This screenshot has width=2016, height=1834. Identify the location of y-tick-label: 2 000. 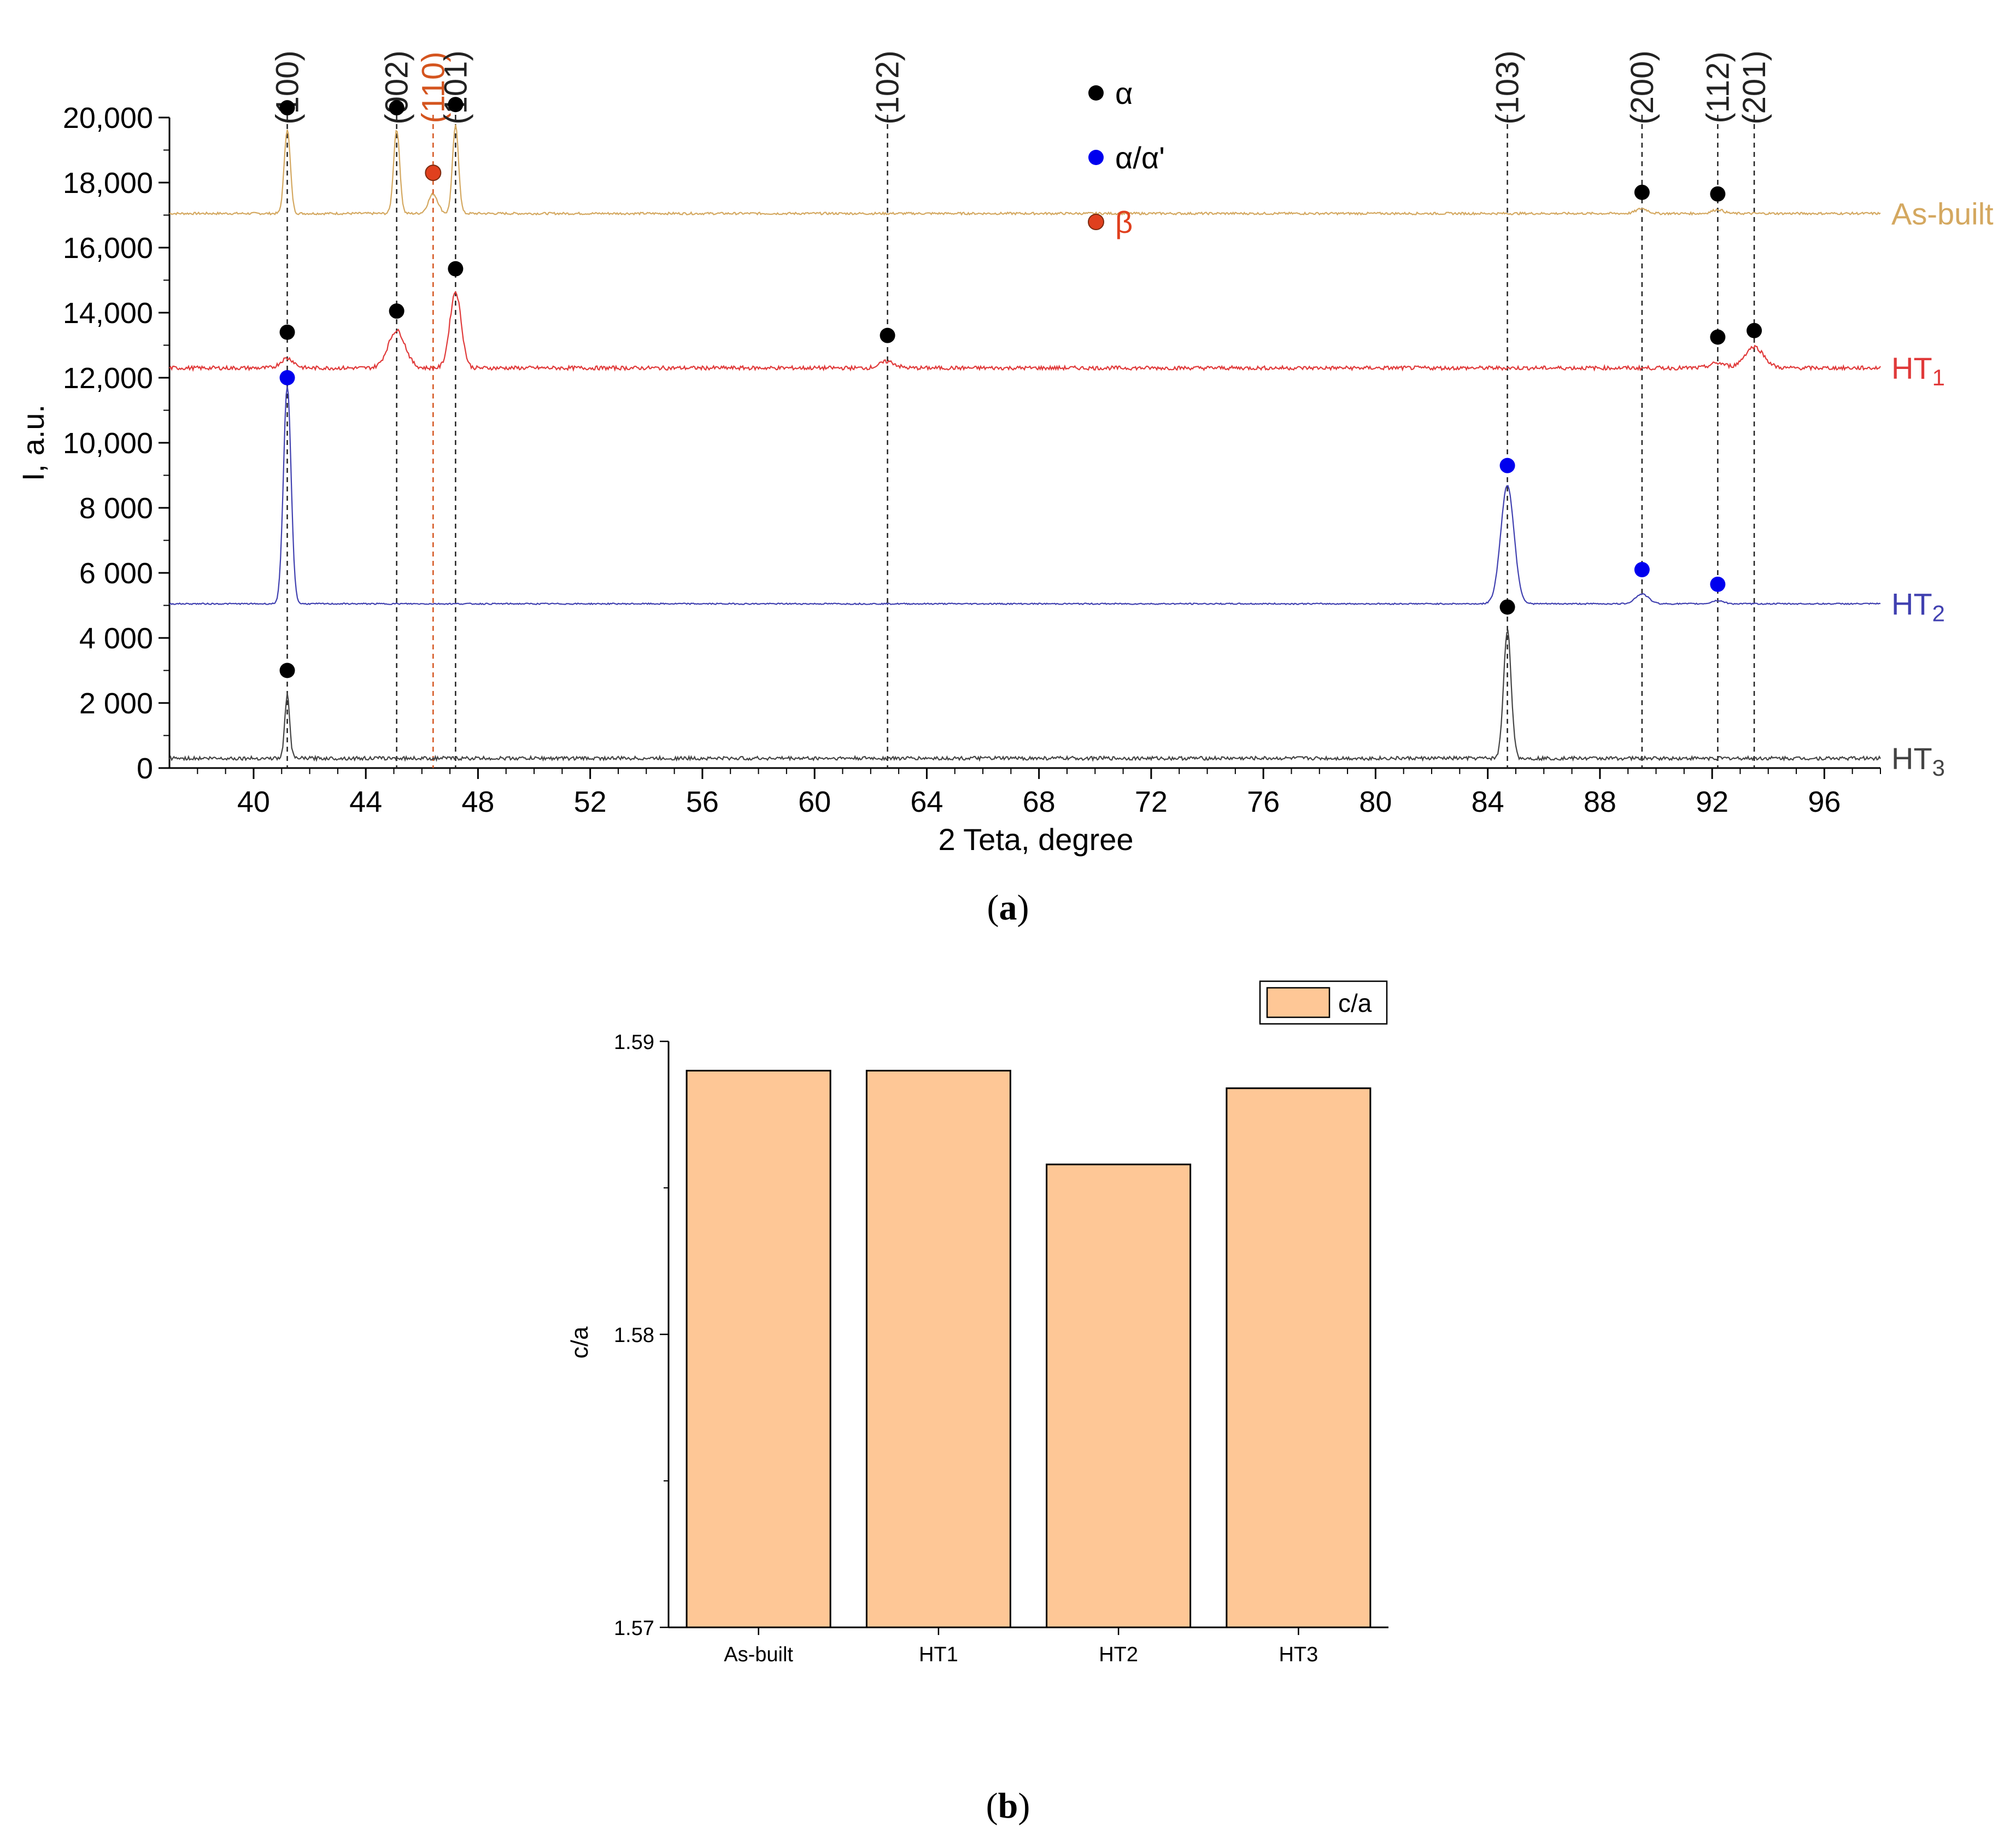
(116, 703).